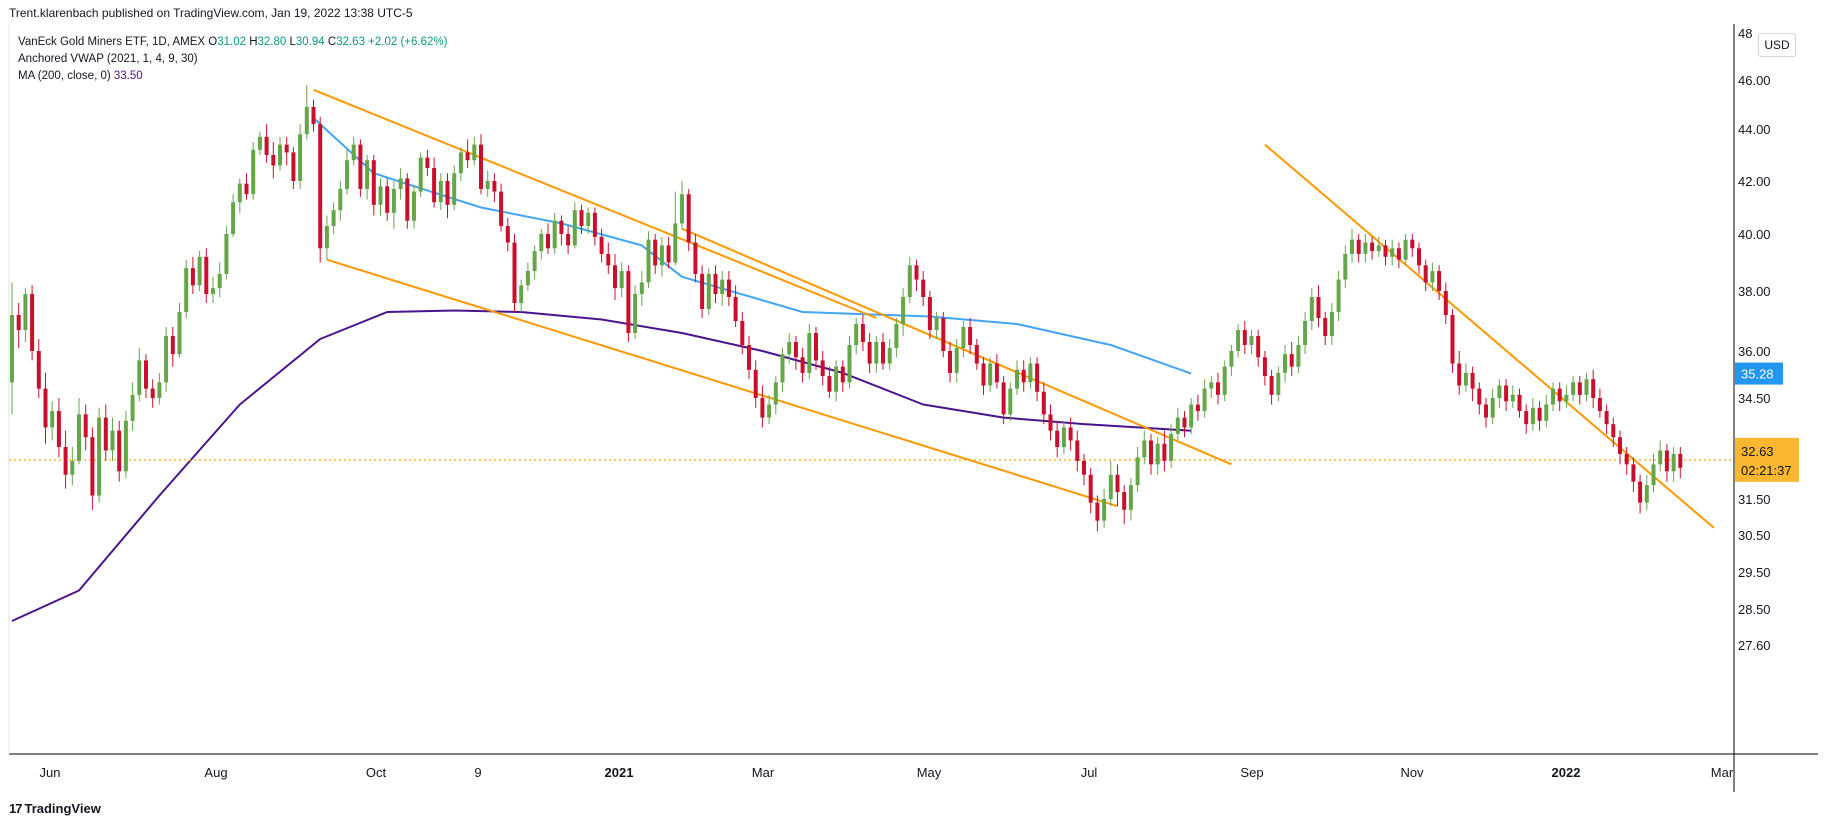 This screenshot has width=1828, height=826. What do you see at coordinates (108, 59) in the screenshot?
I see `vwap-indicator-label: Anchored VWAP (2021, 1, 4, 9, 30)` at bounding box center [108, 59].